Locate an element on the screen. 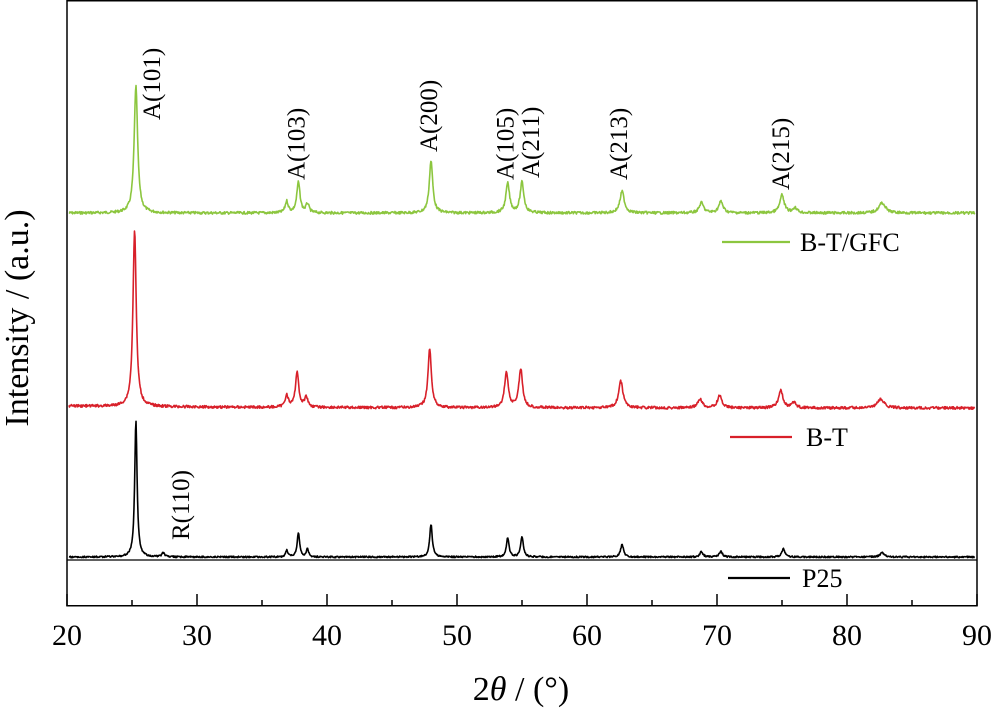 Image resolution: width=1000 pixels, height=712 pixels. x-tick-label: 40 is located at coordinates (327, 635).